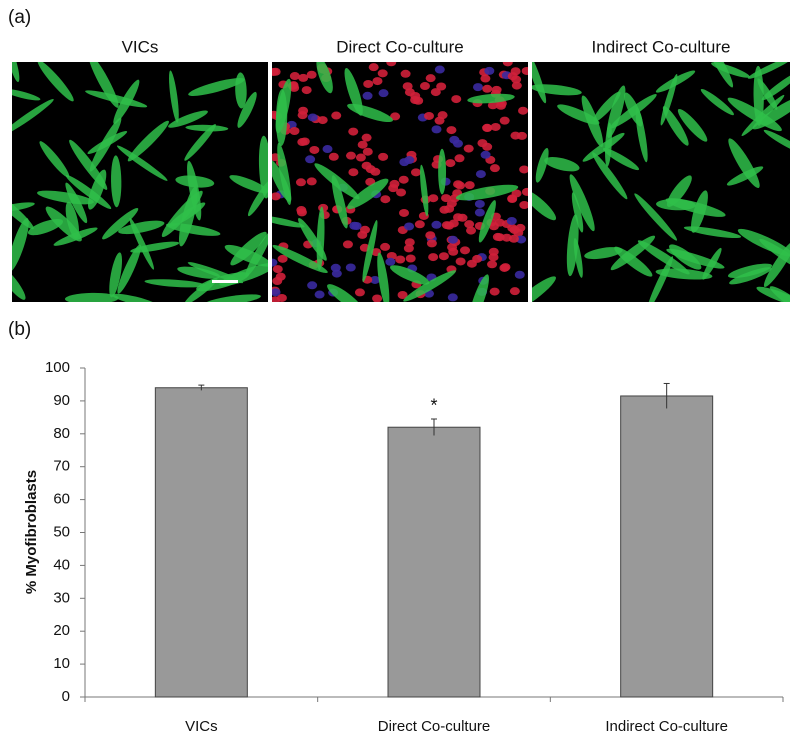  What do you see at coordinates (225, 281) in the screenshot?
I see `scale-bar` at bounding box center [225, 281].